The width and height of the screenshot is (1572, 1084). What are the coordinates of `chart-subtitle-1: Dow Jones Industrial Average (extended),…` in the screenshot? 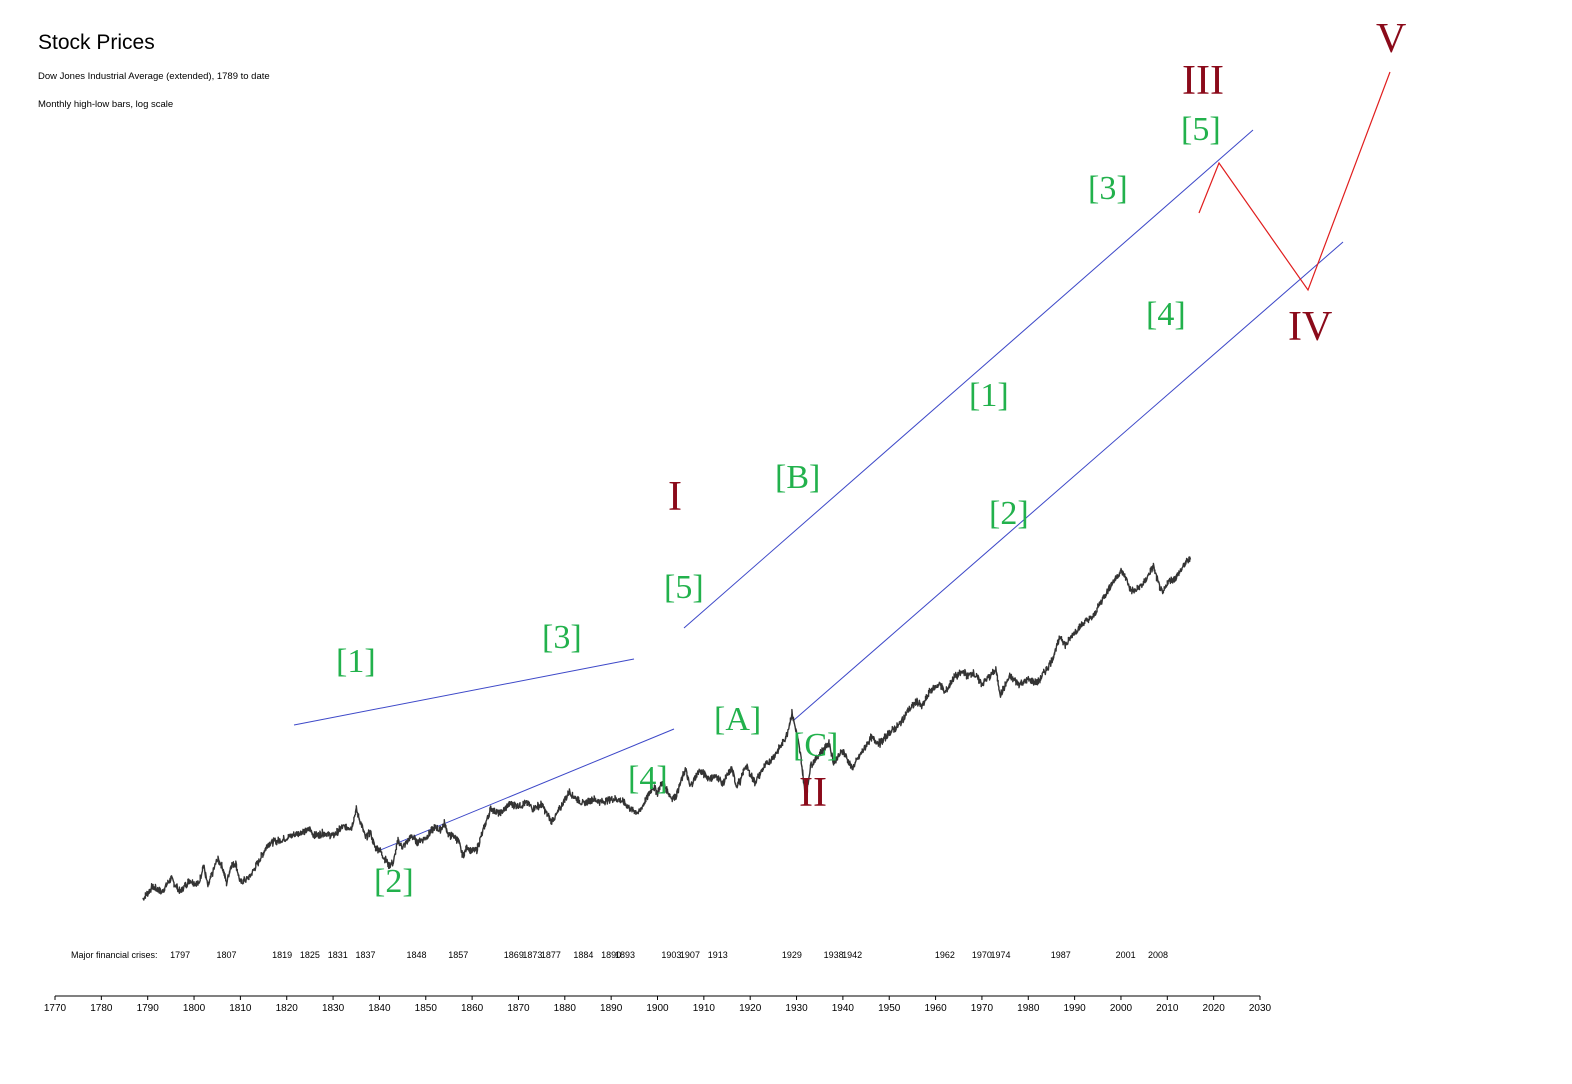 It's located at (154, 76).